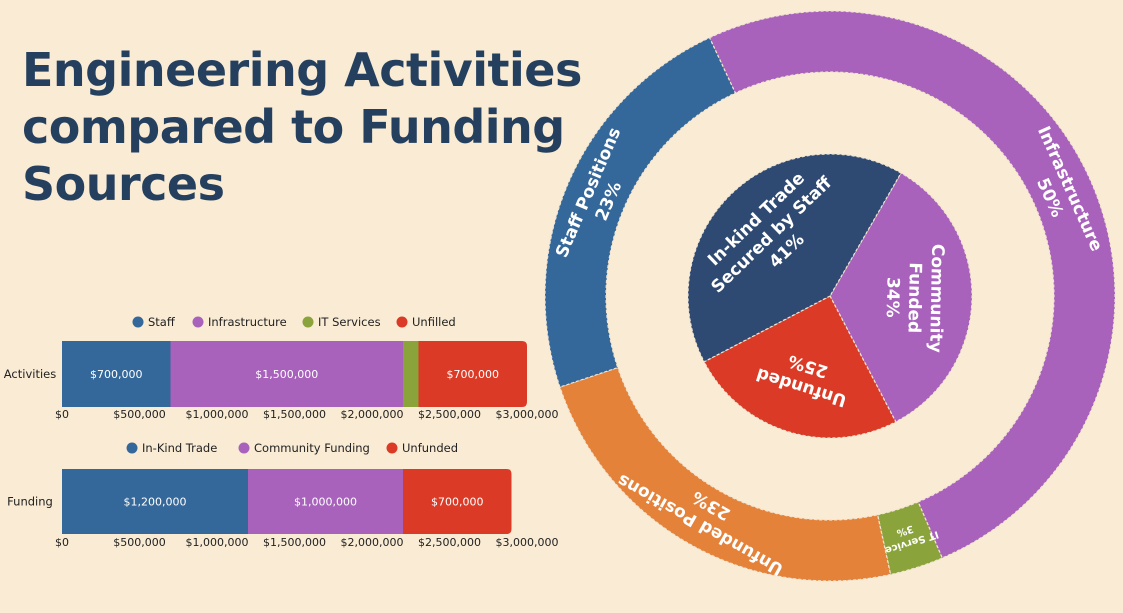 The image size is (1123, 613). I want to click on bar-value-label: $1,500,000, so click(286, 374).